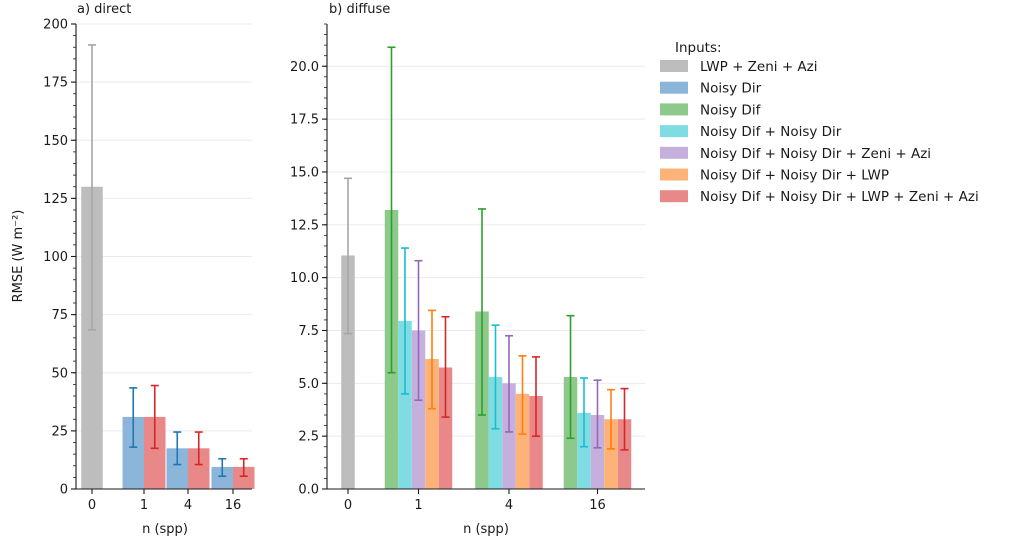  What do you see at coordinates (55, 83) in the screenshot?
I see `y-tick-label: 175` at bounding box center [55, 83].